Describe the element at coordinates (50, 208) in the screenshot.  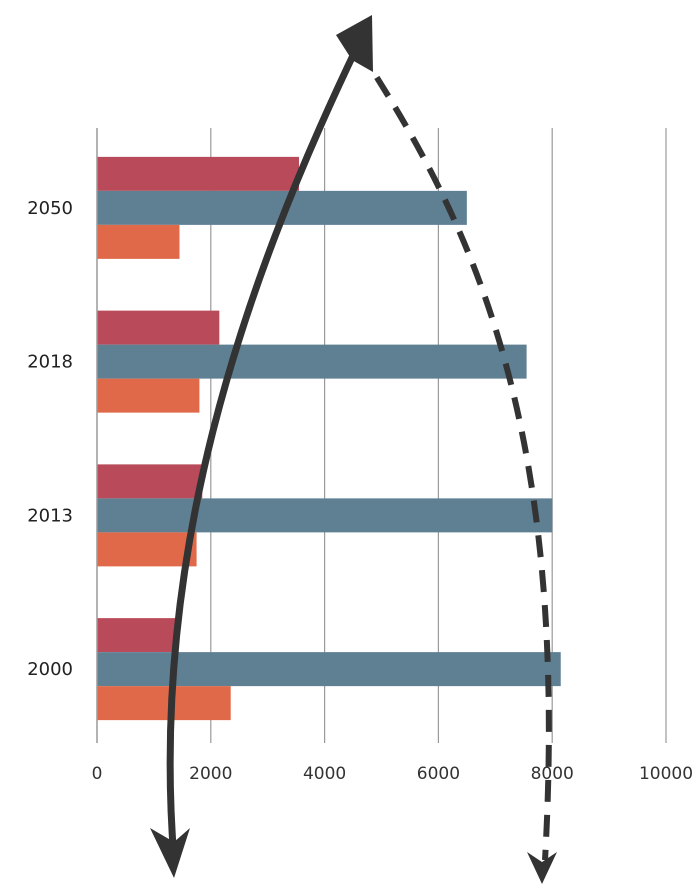
I see `category-label-2050: 2050` at that location.